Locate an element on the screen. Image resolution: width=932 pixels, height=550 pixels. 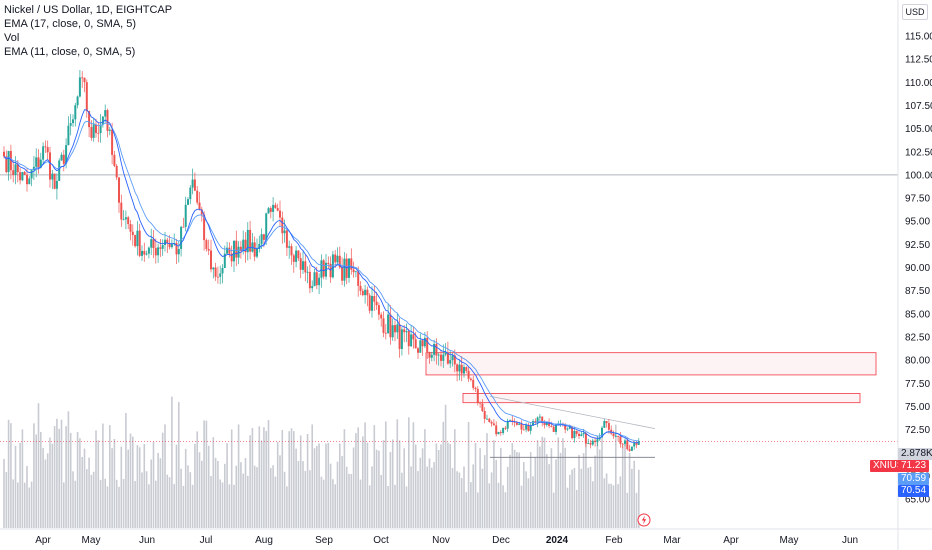
price-tick-label: 110.00 is located at coordinates (918, 83).